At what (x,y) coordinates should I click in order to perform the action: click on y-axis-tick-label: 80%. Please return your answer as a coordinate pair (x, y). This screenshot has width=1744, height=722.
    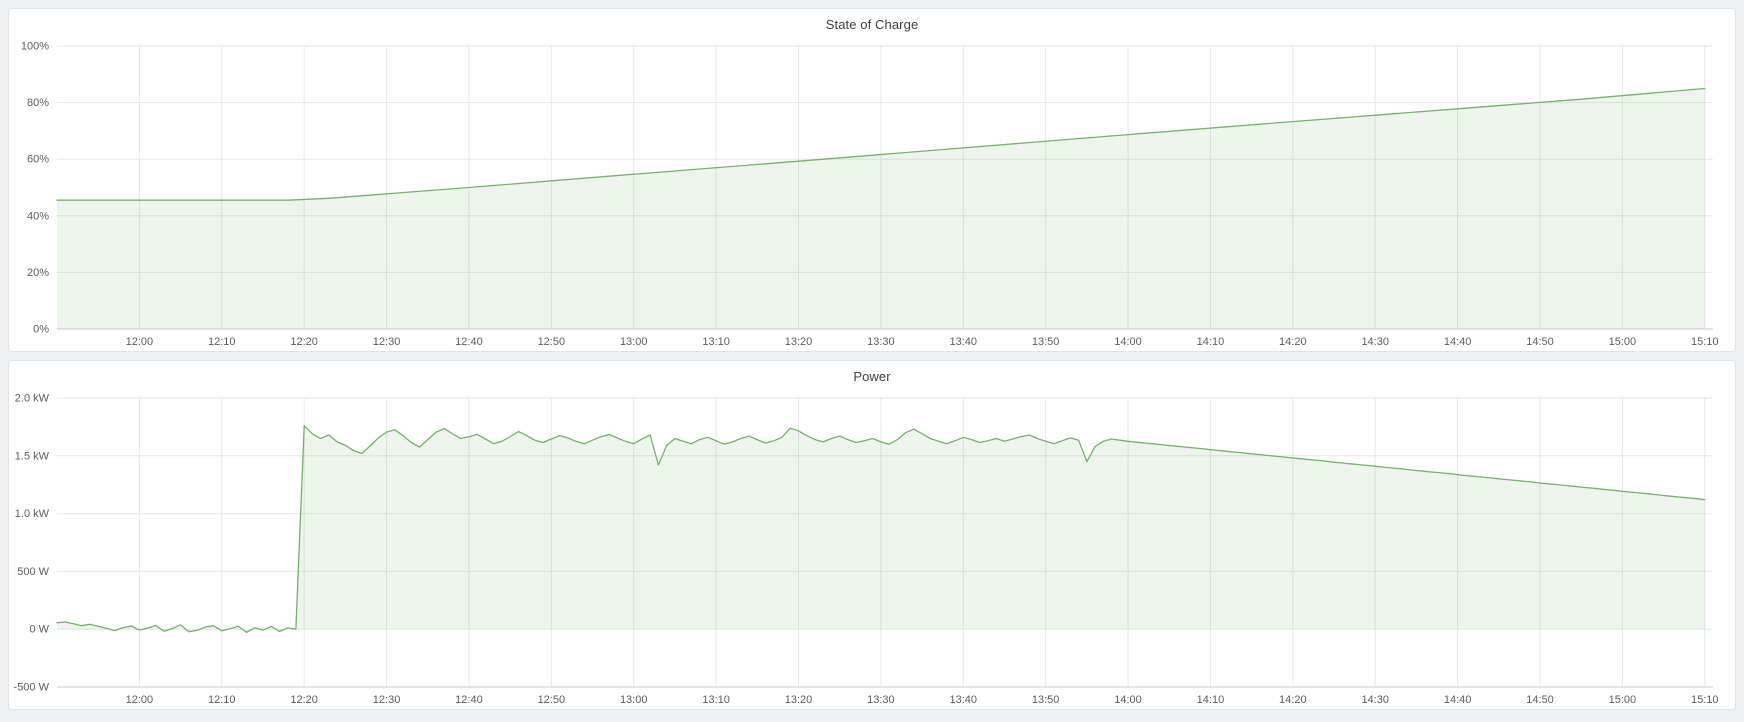
    Looking at the image, I should click on (38, 103).